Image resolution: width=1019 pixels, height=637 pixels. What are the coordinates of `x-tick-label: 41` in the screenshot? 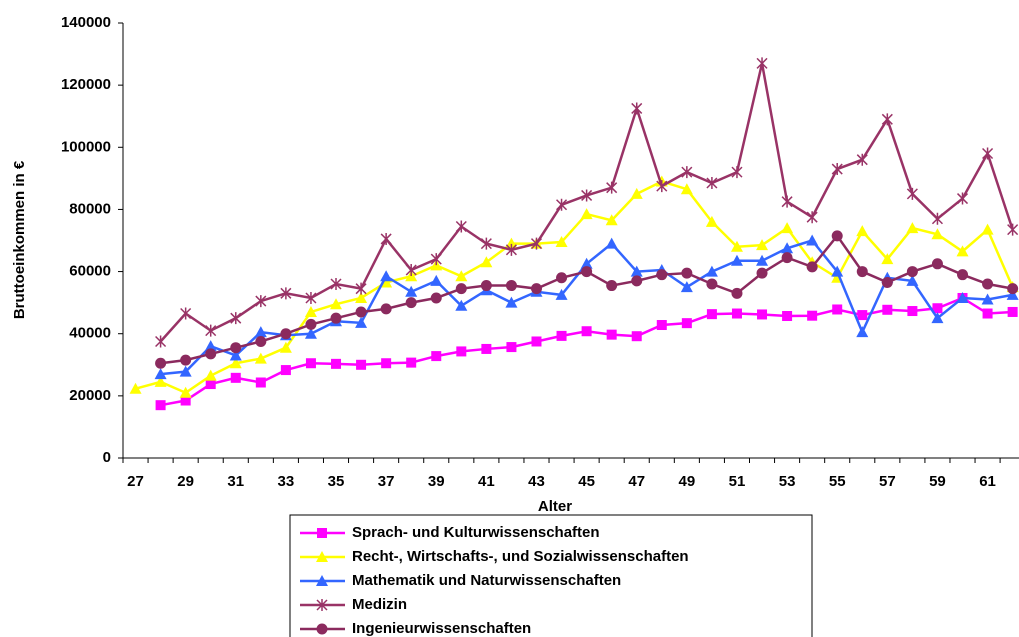 It's located at (486, 481).